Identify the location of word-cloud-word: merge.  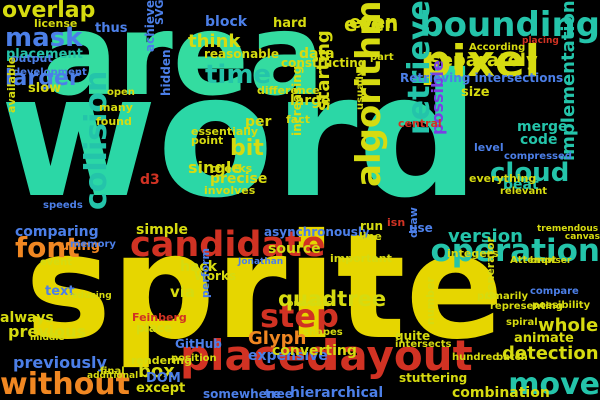
(542, 127).